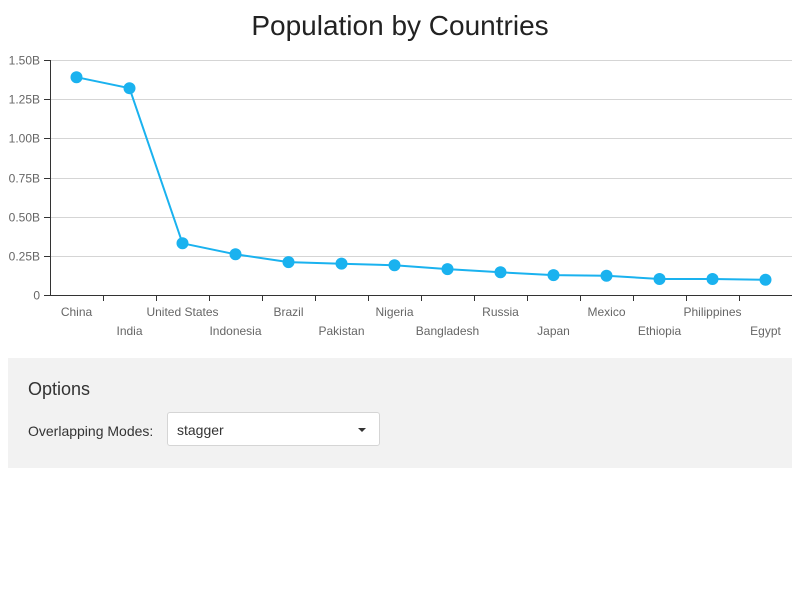 The height and width of the screenshot is (600, 800). What do you see at coordinates (235, 331) in the screenshot?
I see `x-tick-label: Indonesia` at bounding box center [235, 331].